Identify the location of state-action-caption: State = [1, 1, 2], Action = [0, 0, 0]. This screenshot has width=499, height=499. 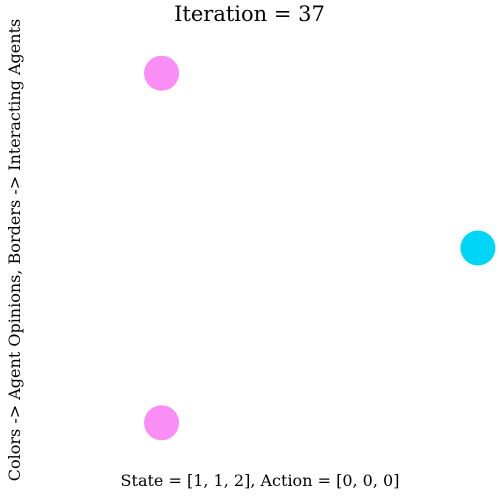
(260, 480).